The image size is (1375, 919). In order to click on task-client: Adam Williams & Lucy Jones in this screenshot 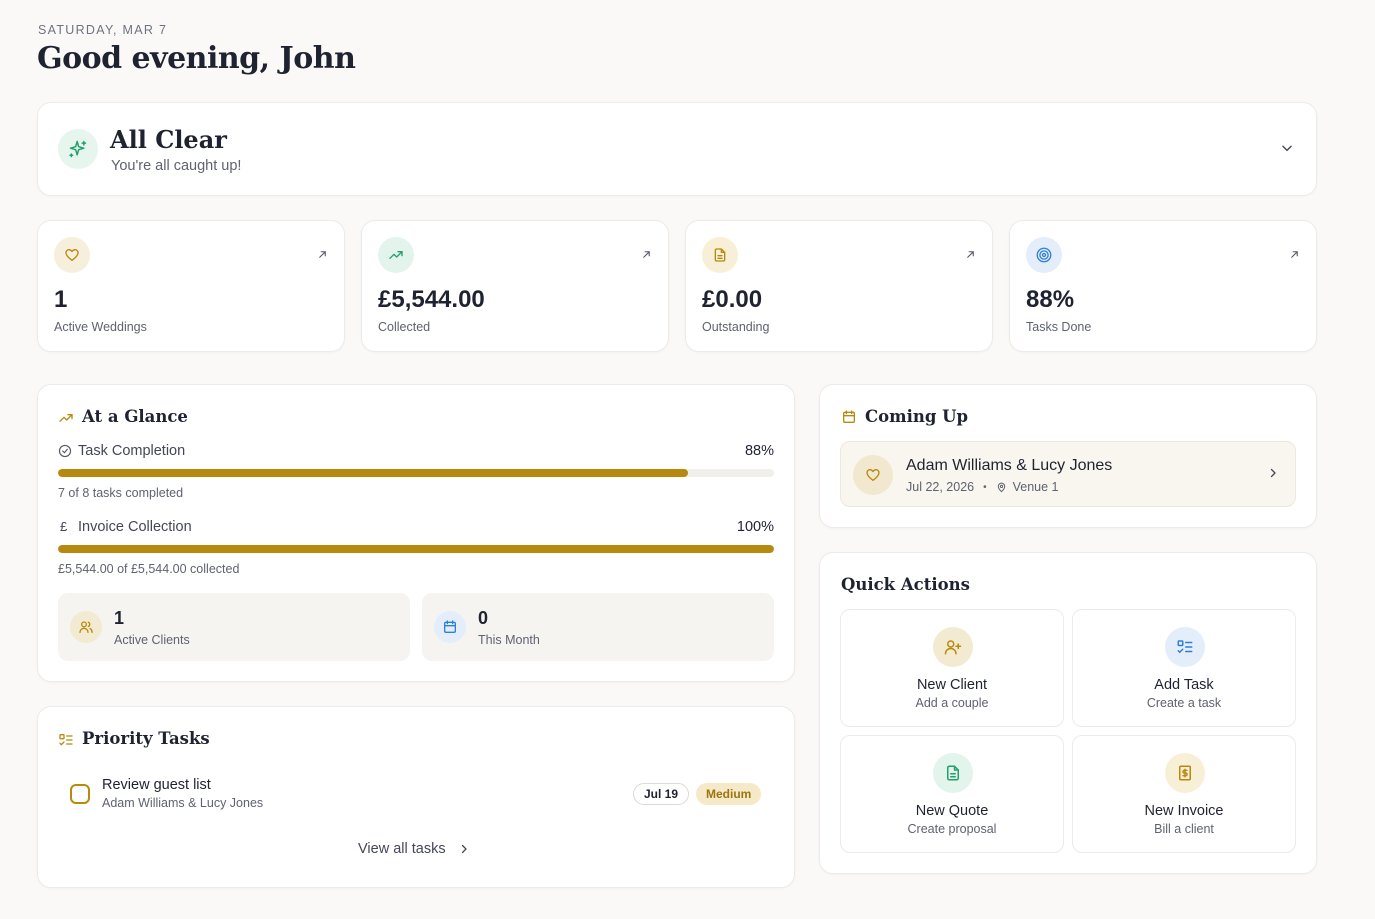, I will do `click(183, 803)`.